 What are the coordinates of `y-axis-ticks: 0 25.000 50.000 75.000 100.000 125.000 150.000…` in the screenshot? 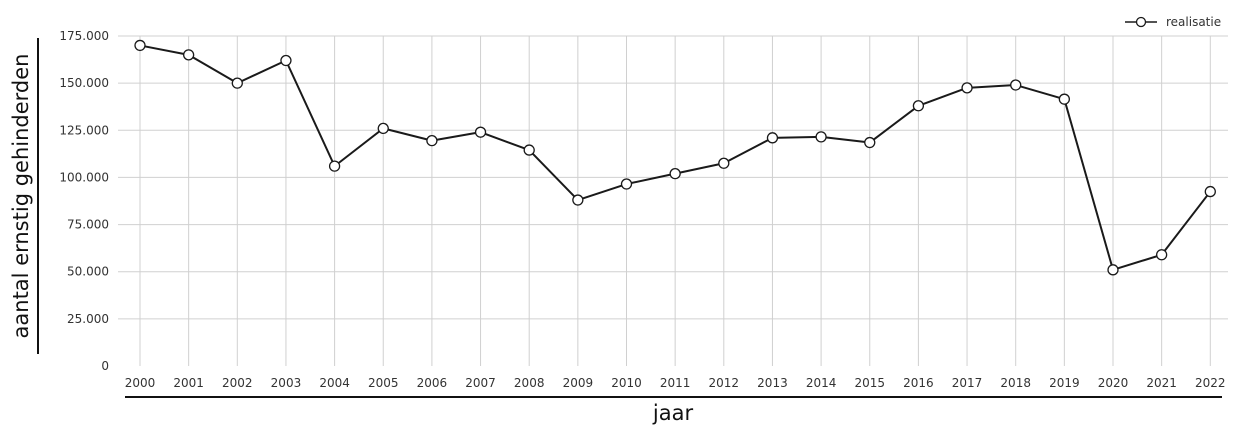 It's located at (84, 201).